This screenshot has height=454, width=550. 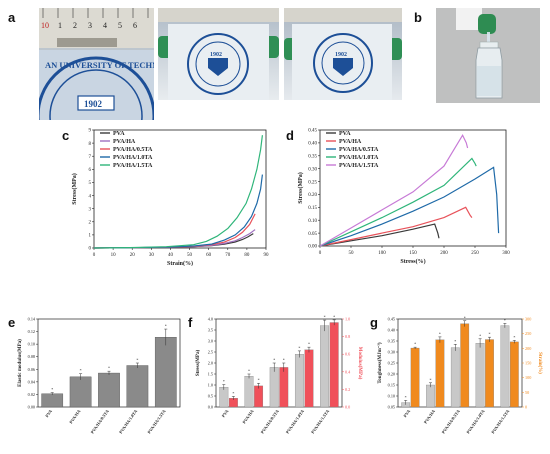 I want to click on y-tick-label: 0.45, so click(x=312, y=131).